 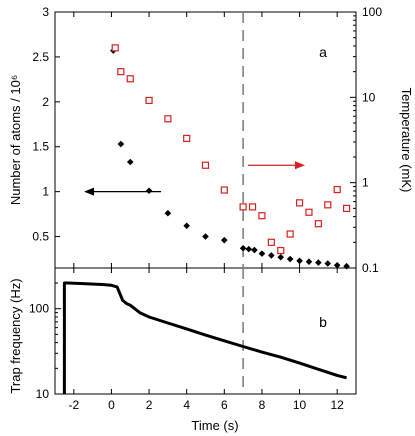 What do you see at coordinates (369, 97) in the screenshot?
I see `right-y-tick-label: 10` at bounding box center [369, 97].